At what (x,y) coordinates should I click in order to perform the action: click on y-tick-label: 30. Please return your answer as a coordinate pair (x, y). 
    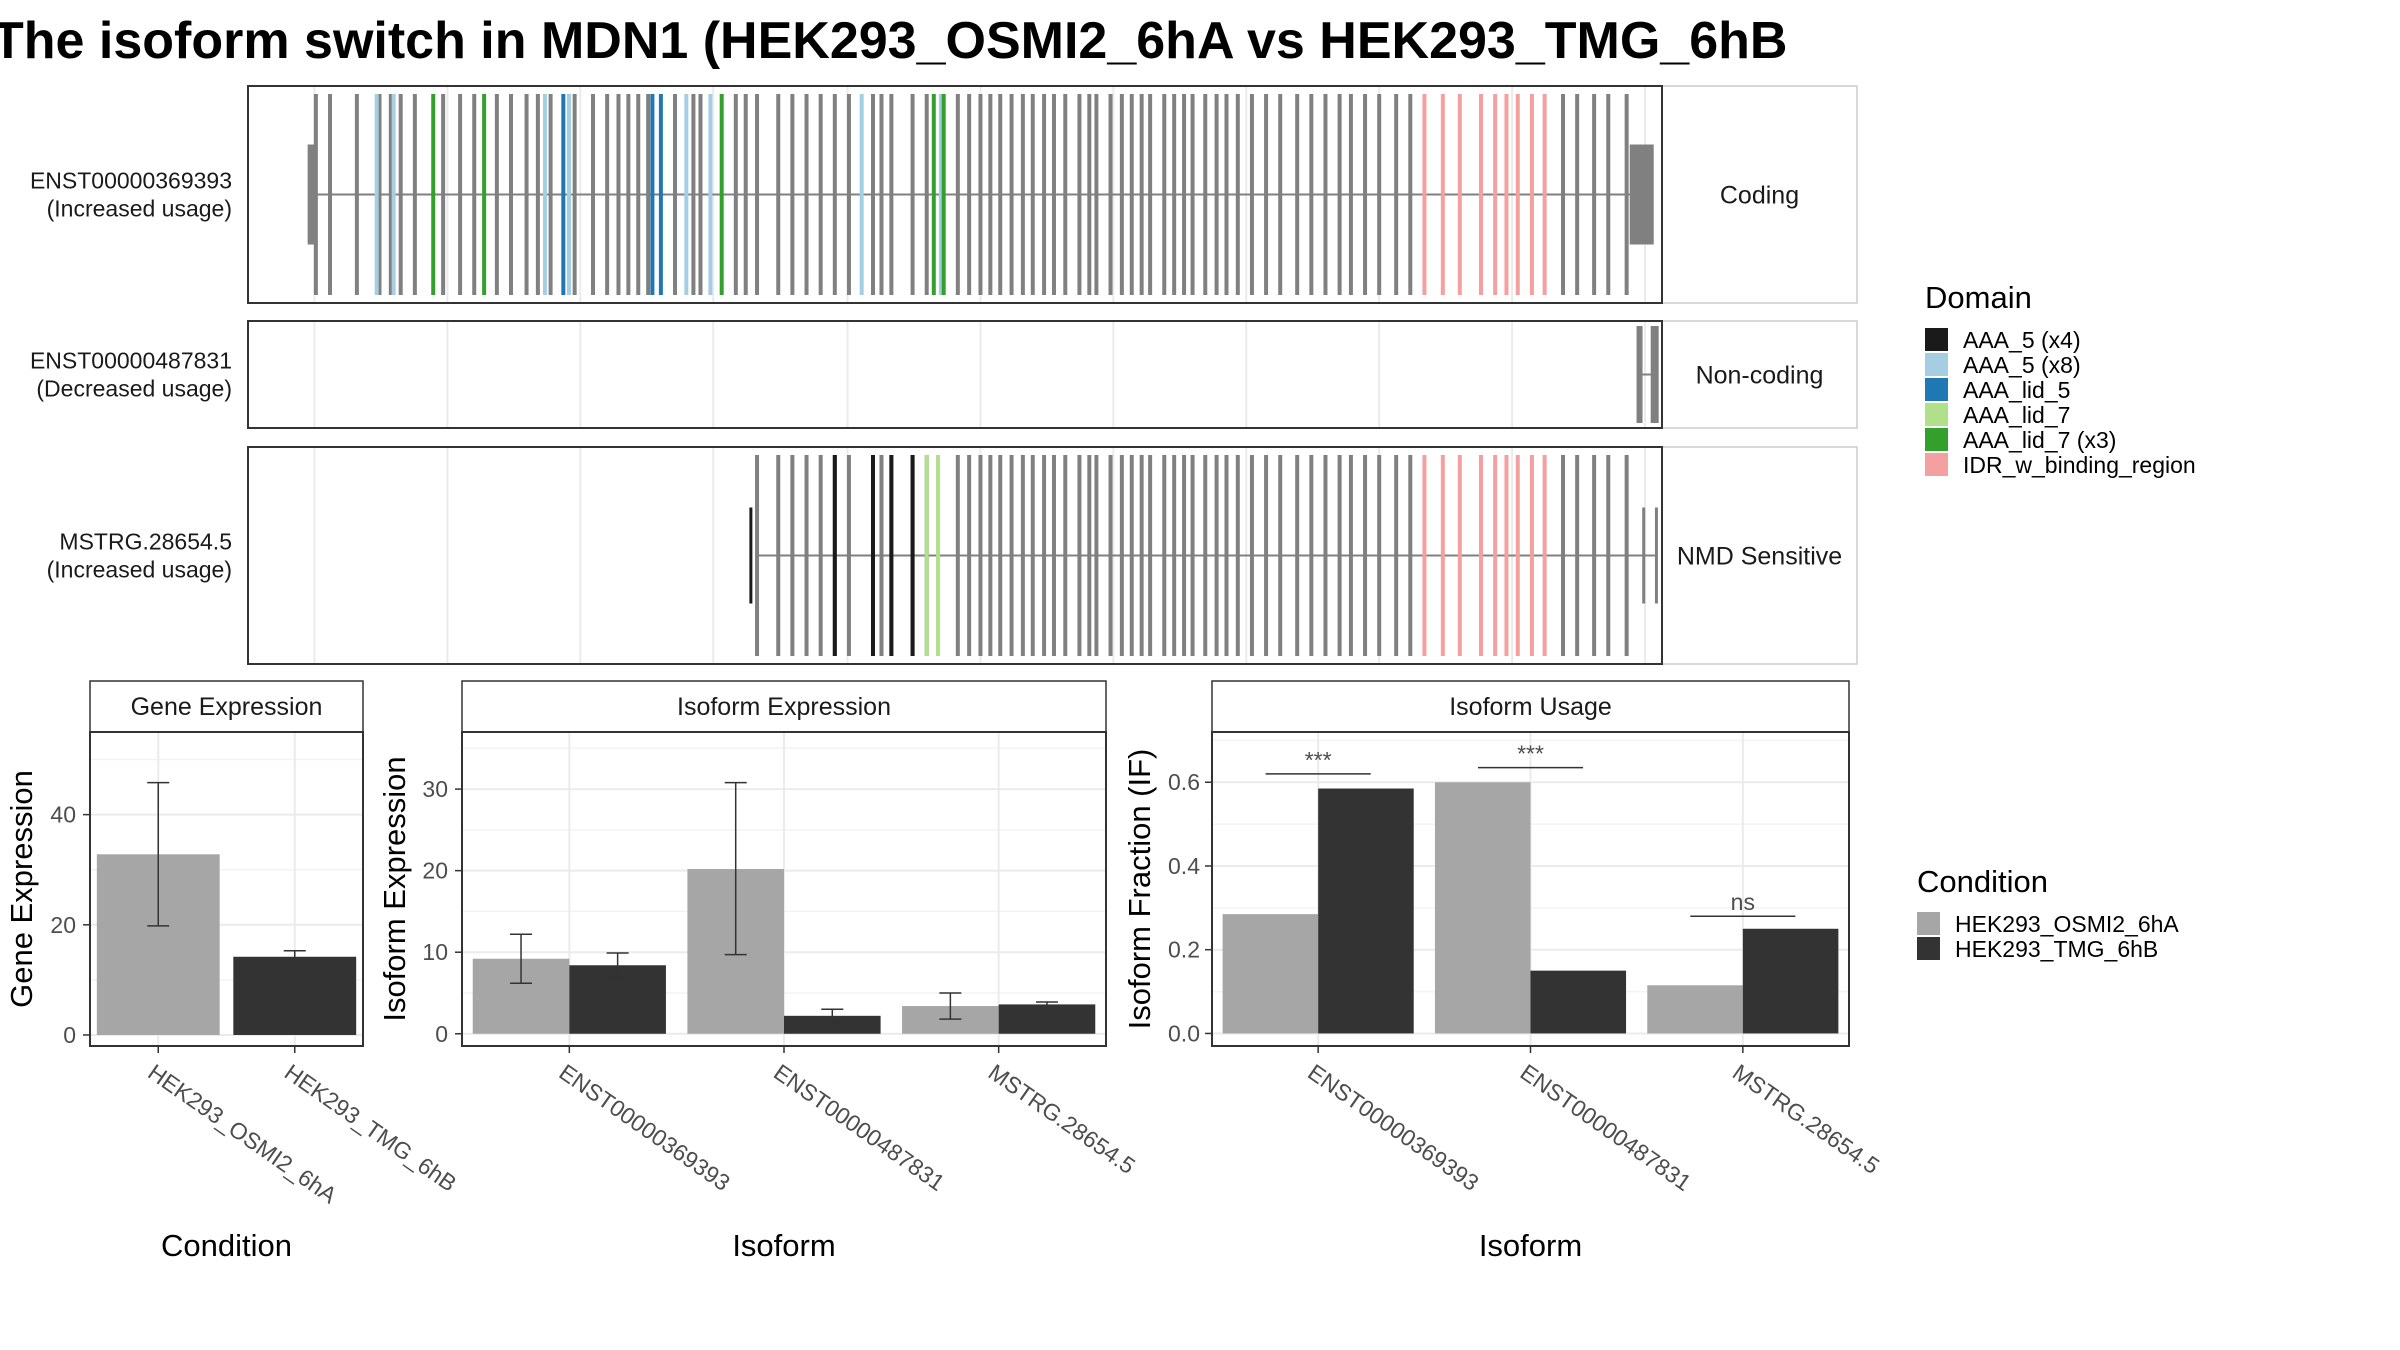
    Looking at the image, I should click on (435, 789).